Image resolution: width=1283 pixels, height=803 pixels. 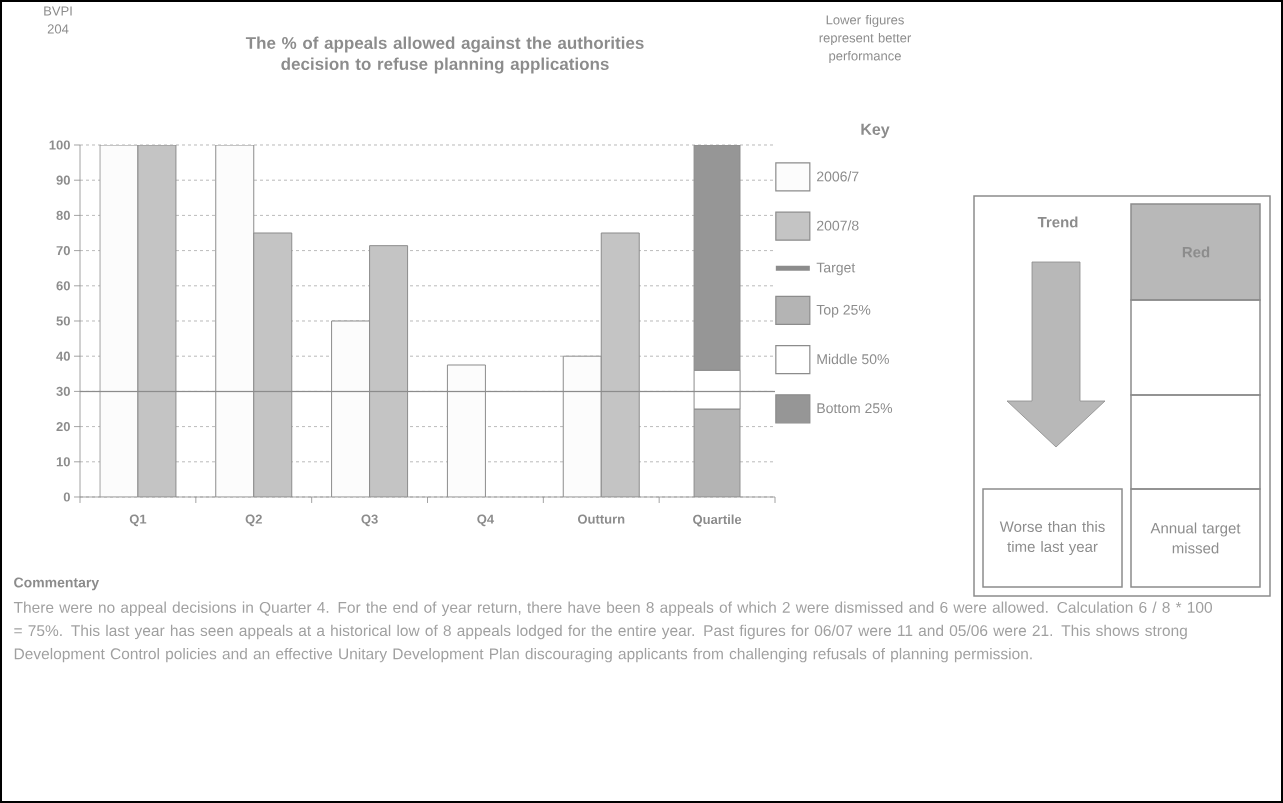 What do you see at coordinates (1195, 538) in the screenshot?
I see `text: Annual target missed` at bounding box center [1195, 538].